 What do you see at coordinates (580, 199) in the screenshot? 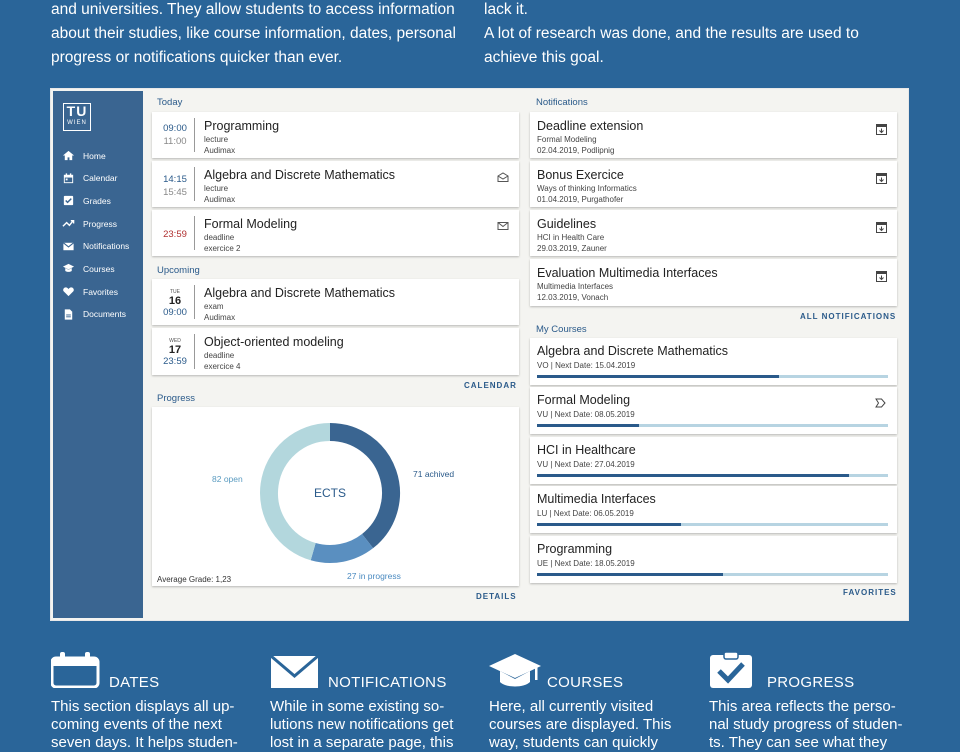
I see `notification-date: 01.04.2019, Purgathofer` at bounding box center [580, 199].